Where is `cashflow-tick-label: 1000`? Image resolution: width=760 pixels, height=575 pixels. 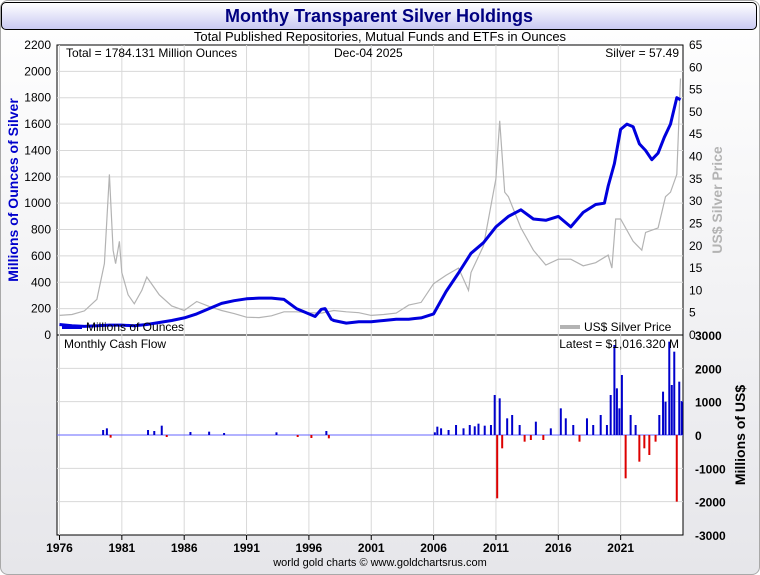 cashflow-tick-label: 1000 is located at coordinates (708, 403).